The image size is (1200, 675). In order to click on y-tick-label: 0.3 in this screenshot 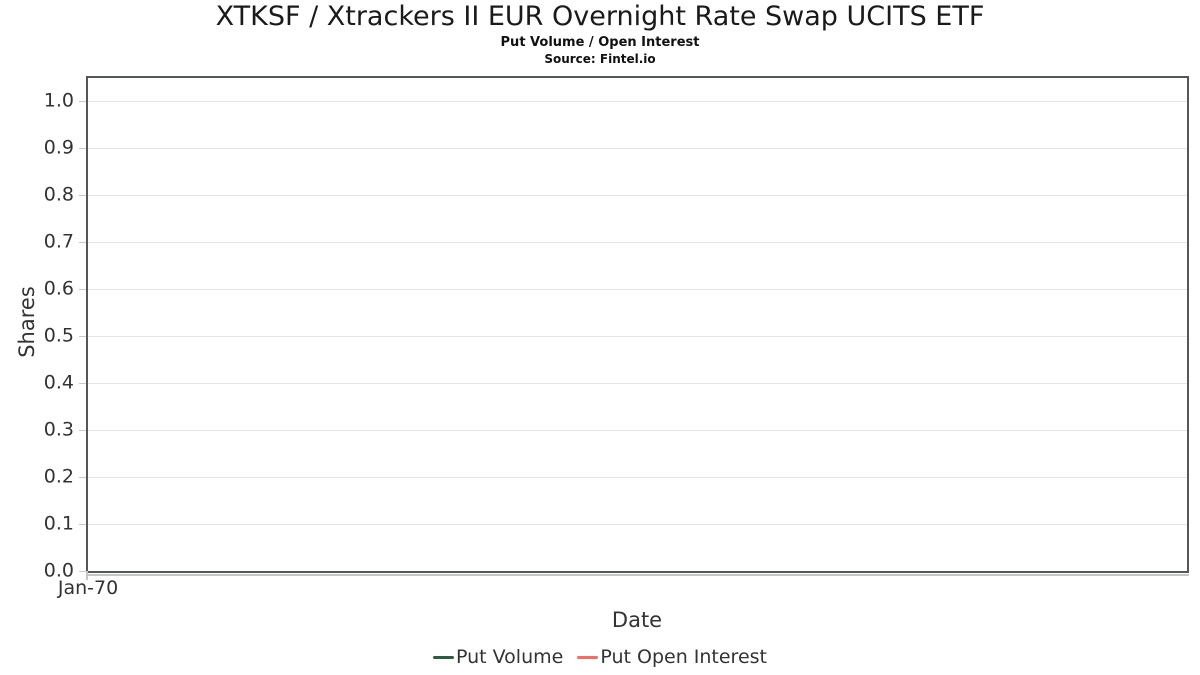, I will do `click(58, 429)`.